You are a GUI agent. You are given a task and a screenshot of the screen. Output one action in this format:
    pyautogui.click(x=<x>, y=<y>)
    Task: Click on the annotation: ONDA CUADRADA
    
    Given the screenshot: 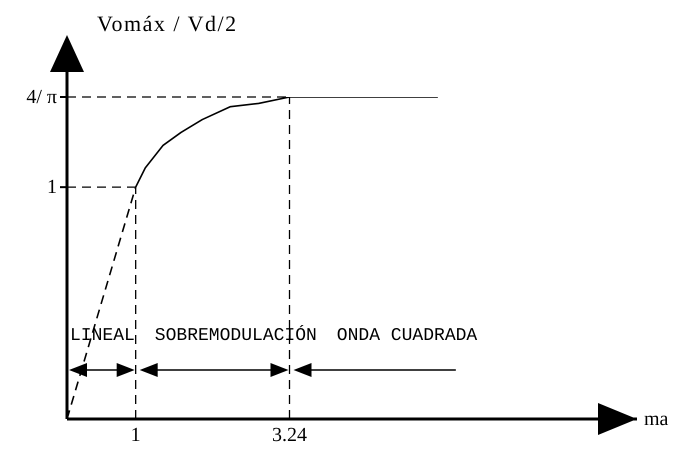 What is the action you would take?
    pyautogui.click(x=407, y=336)
    